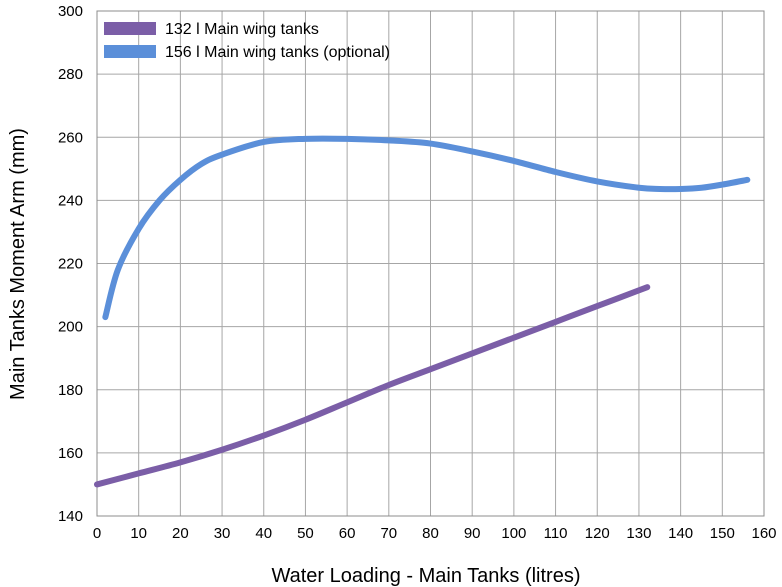 This screenshot has height=587, width=782. What do you see at coordinates (242, 29) in the screenshot?
I see `legend-label-132l: 132 l Main wing tanks` at bounding box center [242, 29].